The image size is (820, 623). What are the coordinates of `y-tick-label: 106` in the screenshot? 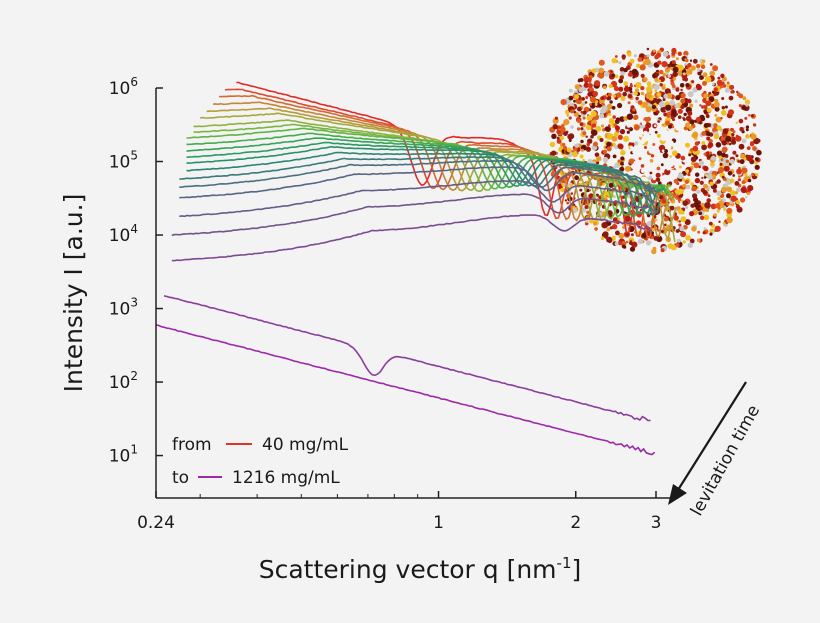 It's located at (123, 87).